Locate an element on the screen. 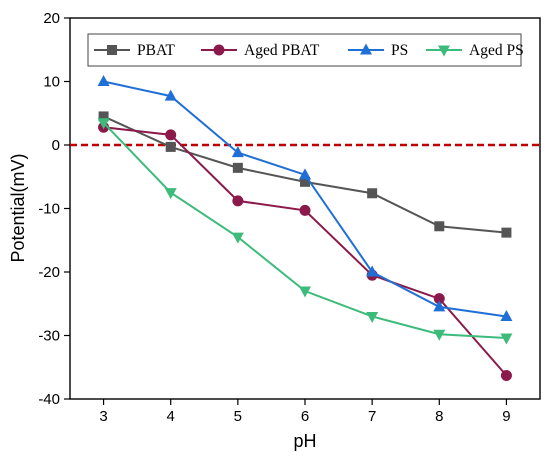 The width and height of the screenshot is (550, 460). x-tick-label: 6 is located at coordinates (305, 416).